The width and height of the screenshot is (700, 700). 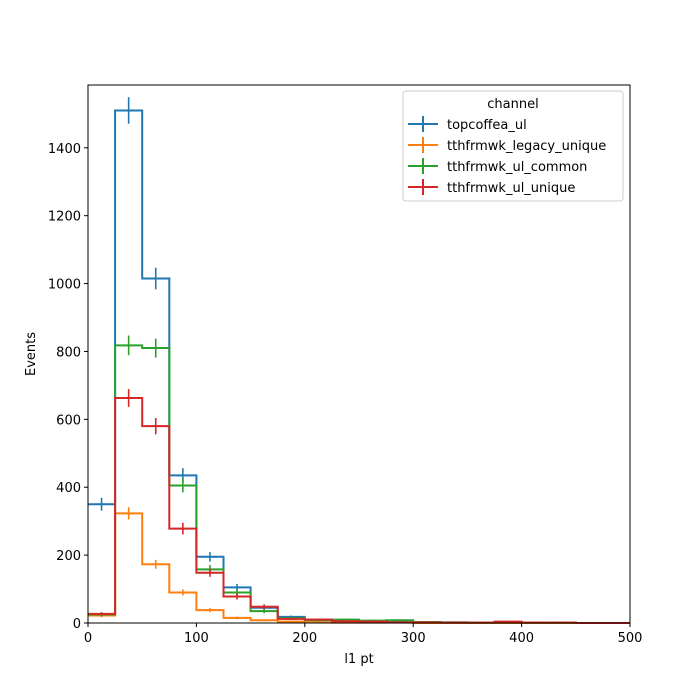 I want to click on legend-title: channel, so click(x=512, y=104).